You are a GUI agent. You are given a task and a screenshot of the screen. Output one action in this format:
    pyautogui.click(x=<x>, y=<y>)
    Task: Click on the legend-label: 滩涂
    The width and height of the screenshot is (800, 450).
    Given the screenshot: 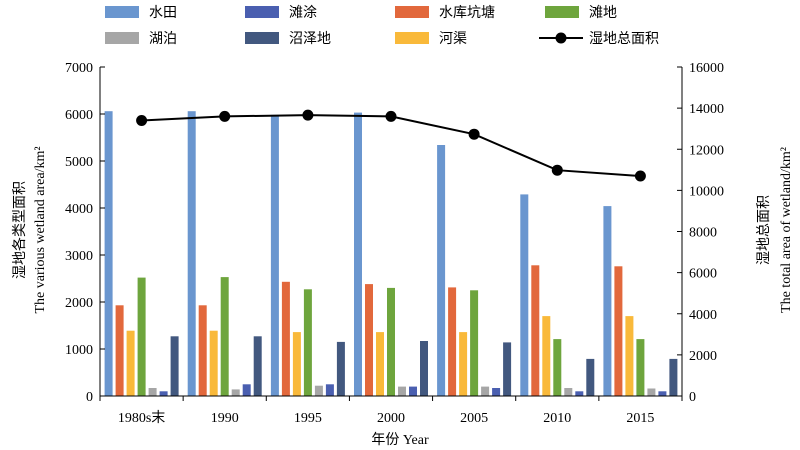 What is the action you would take?
    pyautogui.click(x=303, y=13)
    